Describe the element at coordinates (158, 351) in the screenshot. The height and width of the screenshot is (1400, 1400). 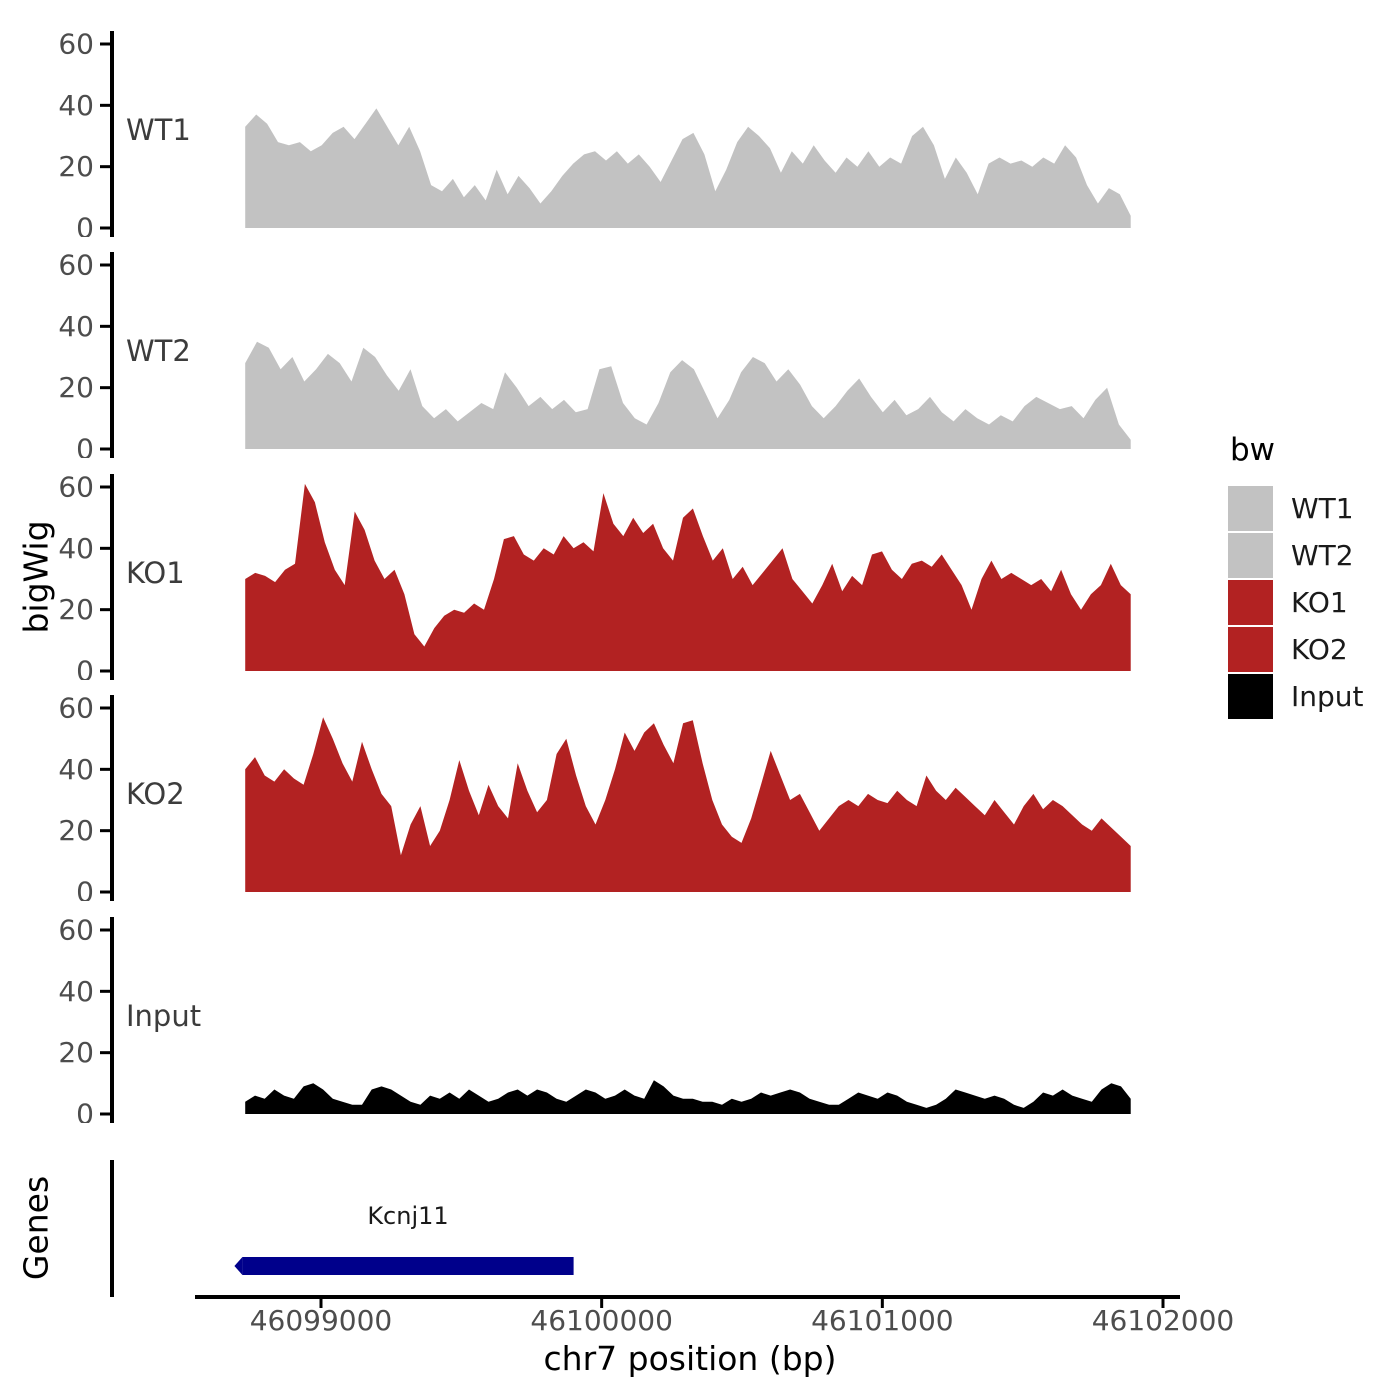
I see `track-label: WT2` at that location.